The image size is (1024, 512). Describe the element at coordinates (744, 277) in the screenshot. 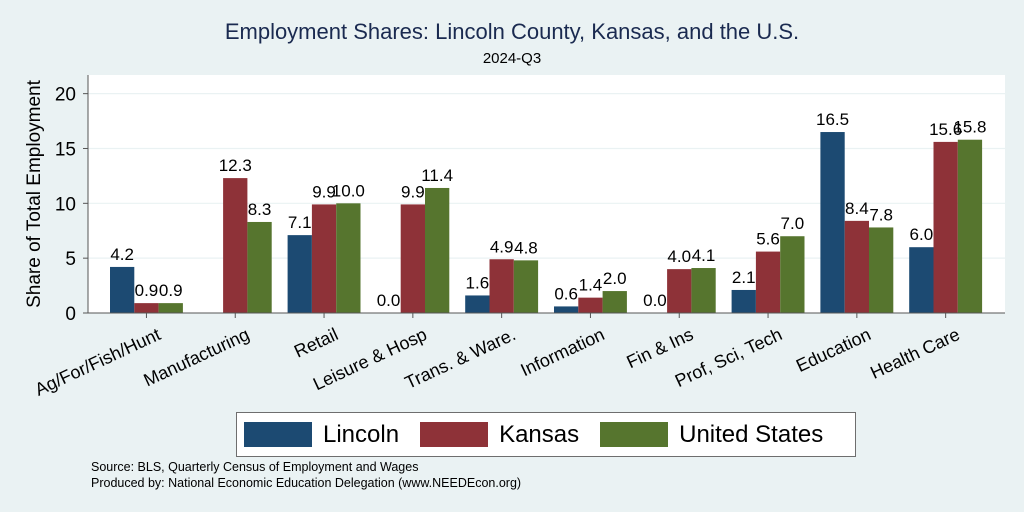

I see `bar-value-label: 2.1` at that location.